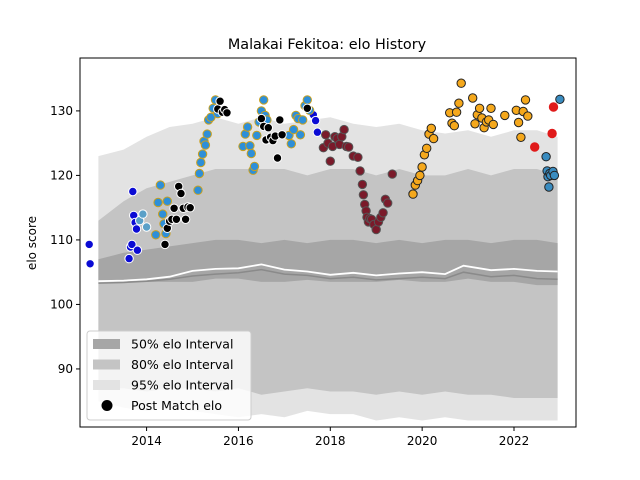 This screenshot has height=480, width=640. What do you see at coordinates (61, 111) in the screenshot?
I see `y-tick-label: 130` at bounding box center [61, 111].